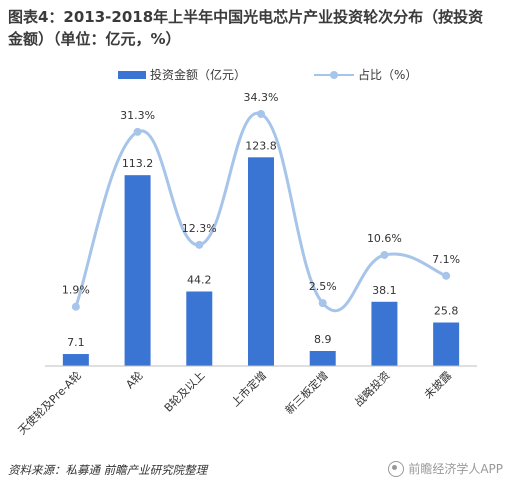  Describe the element at coordinates (455, 469) in the screenshot. I see `watermark-text: 前瞻经济学人APP` at that location.